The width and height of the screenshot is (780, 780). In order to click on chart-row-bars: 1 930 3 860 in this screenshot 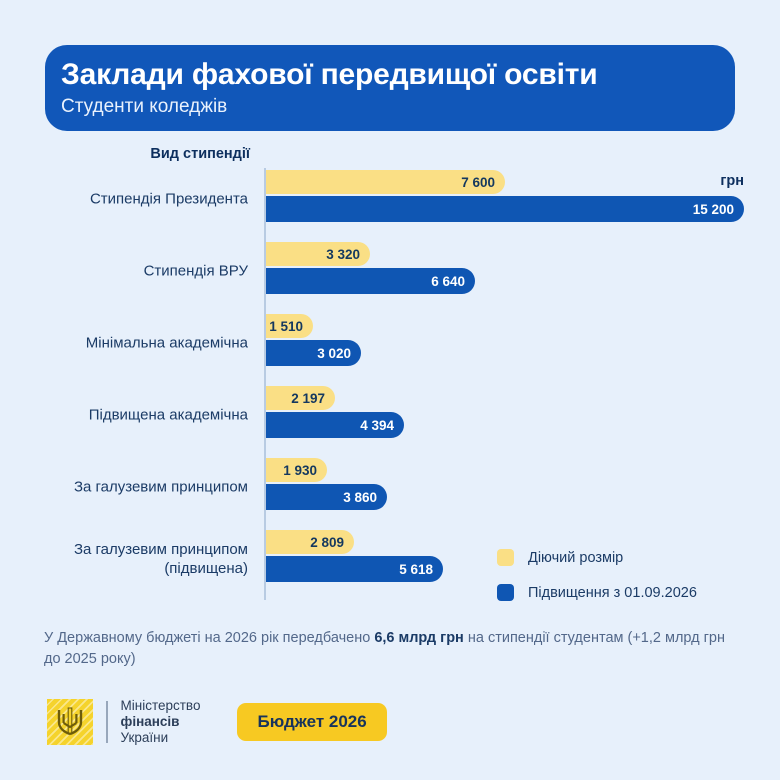, I will do `click(516, 487)`.